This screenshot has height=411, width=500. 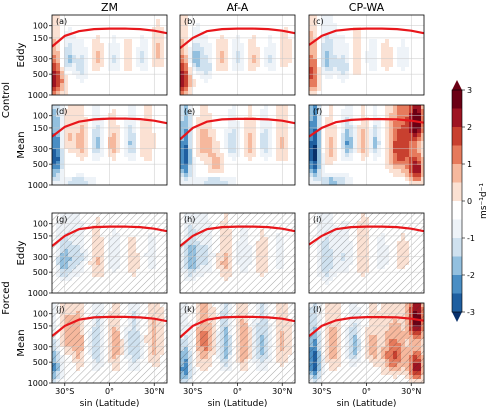 I want to click on tropopause-line, so click(x=366, y=36).